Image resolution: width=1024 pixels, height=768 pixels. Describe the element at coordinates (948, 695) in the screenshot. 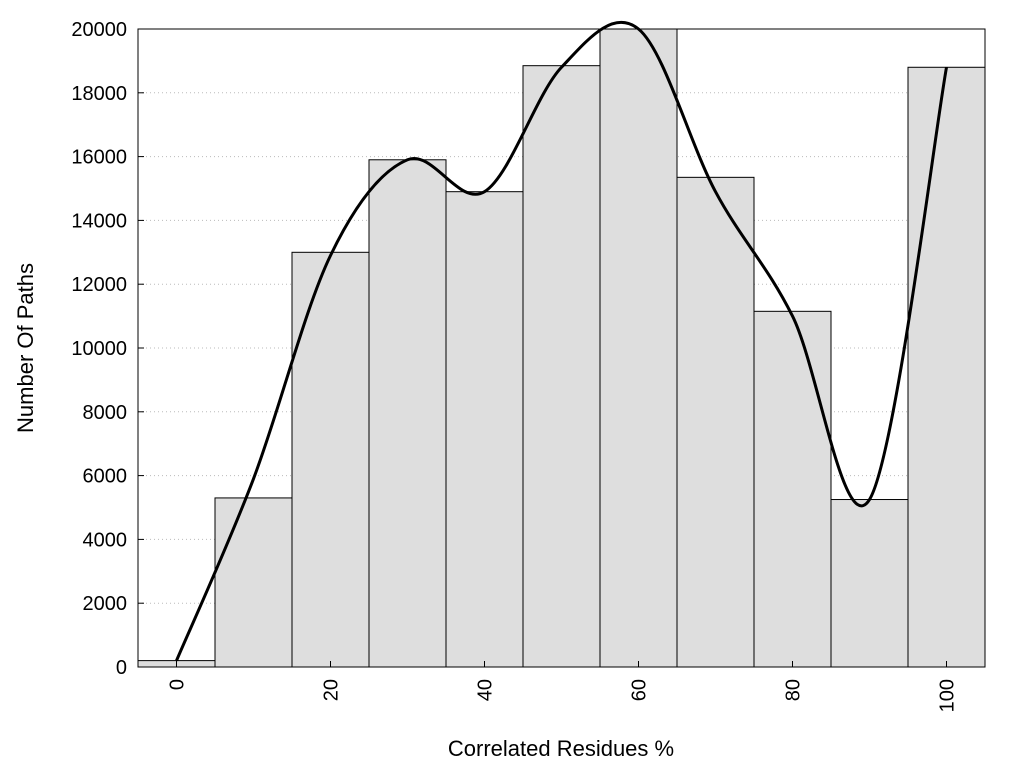

I see `x-tick-label: 100` at that location.